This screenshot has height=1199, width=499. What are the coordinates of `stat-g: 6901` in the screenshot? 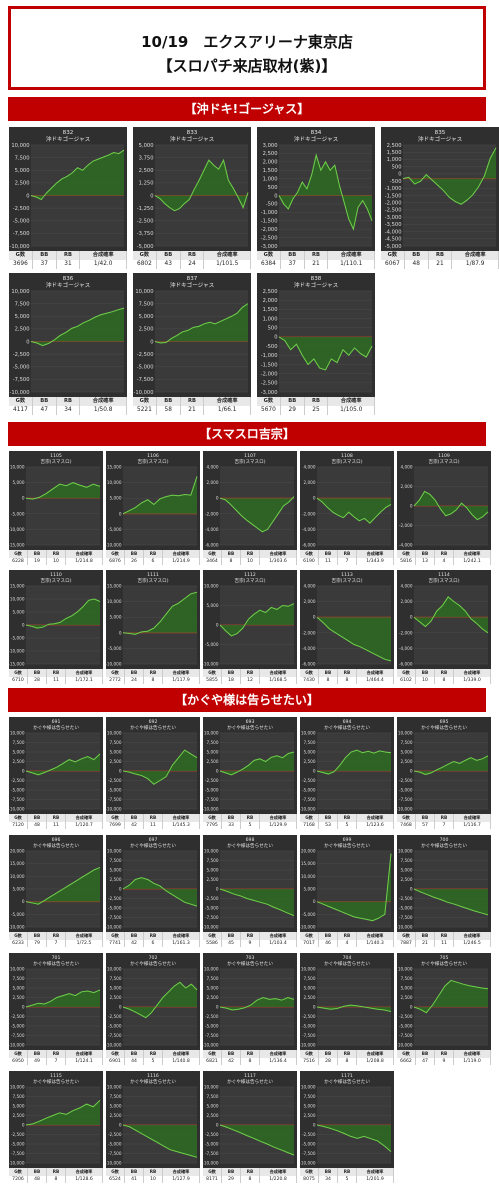 It's located at (115, 1061).